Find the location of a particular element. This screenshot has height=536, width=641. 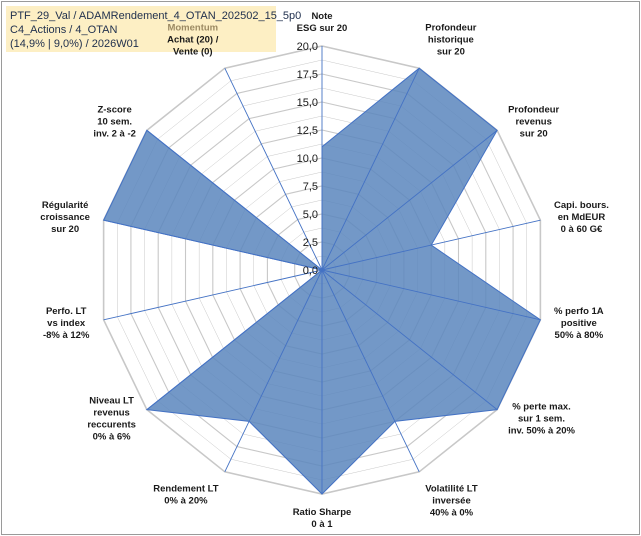

axis-label-line: croissance is located at coordinates (65, 217).